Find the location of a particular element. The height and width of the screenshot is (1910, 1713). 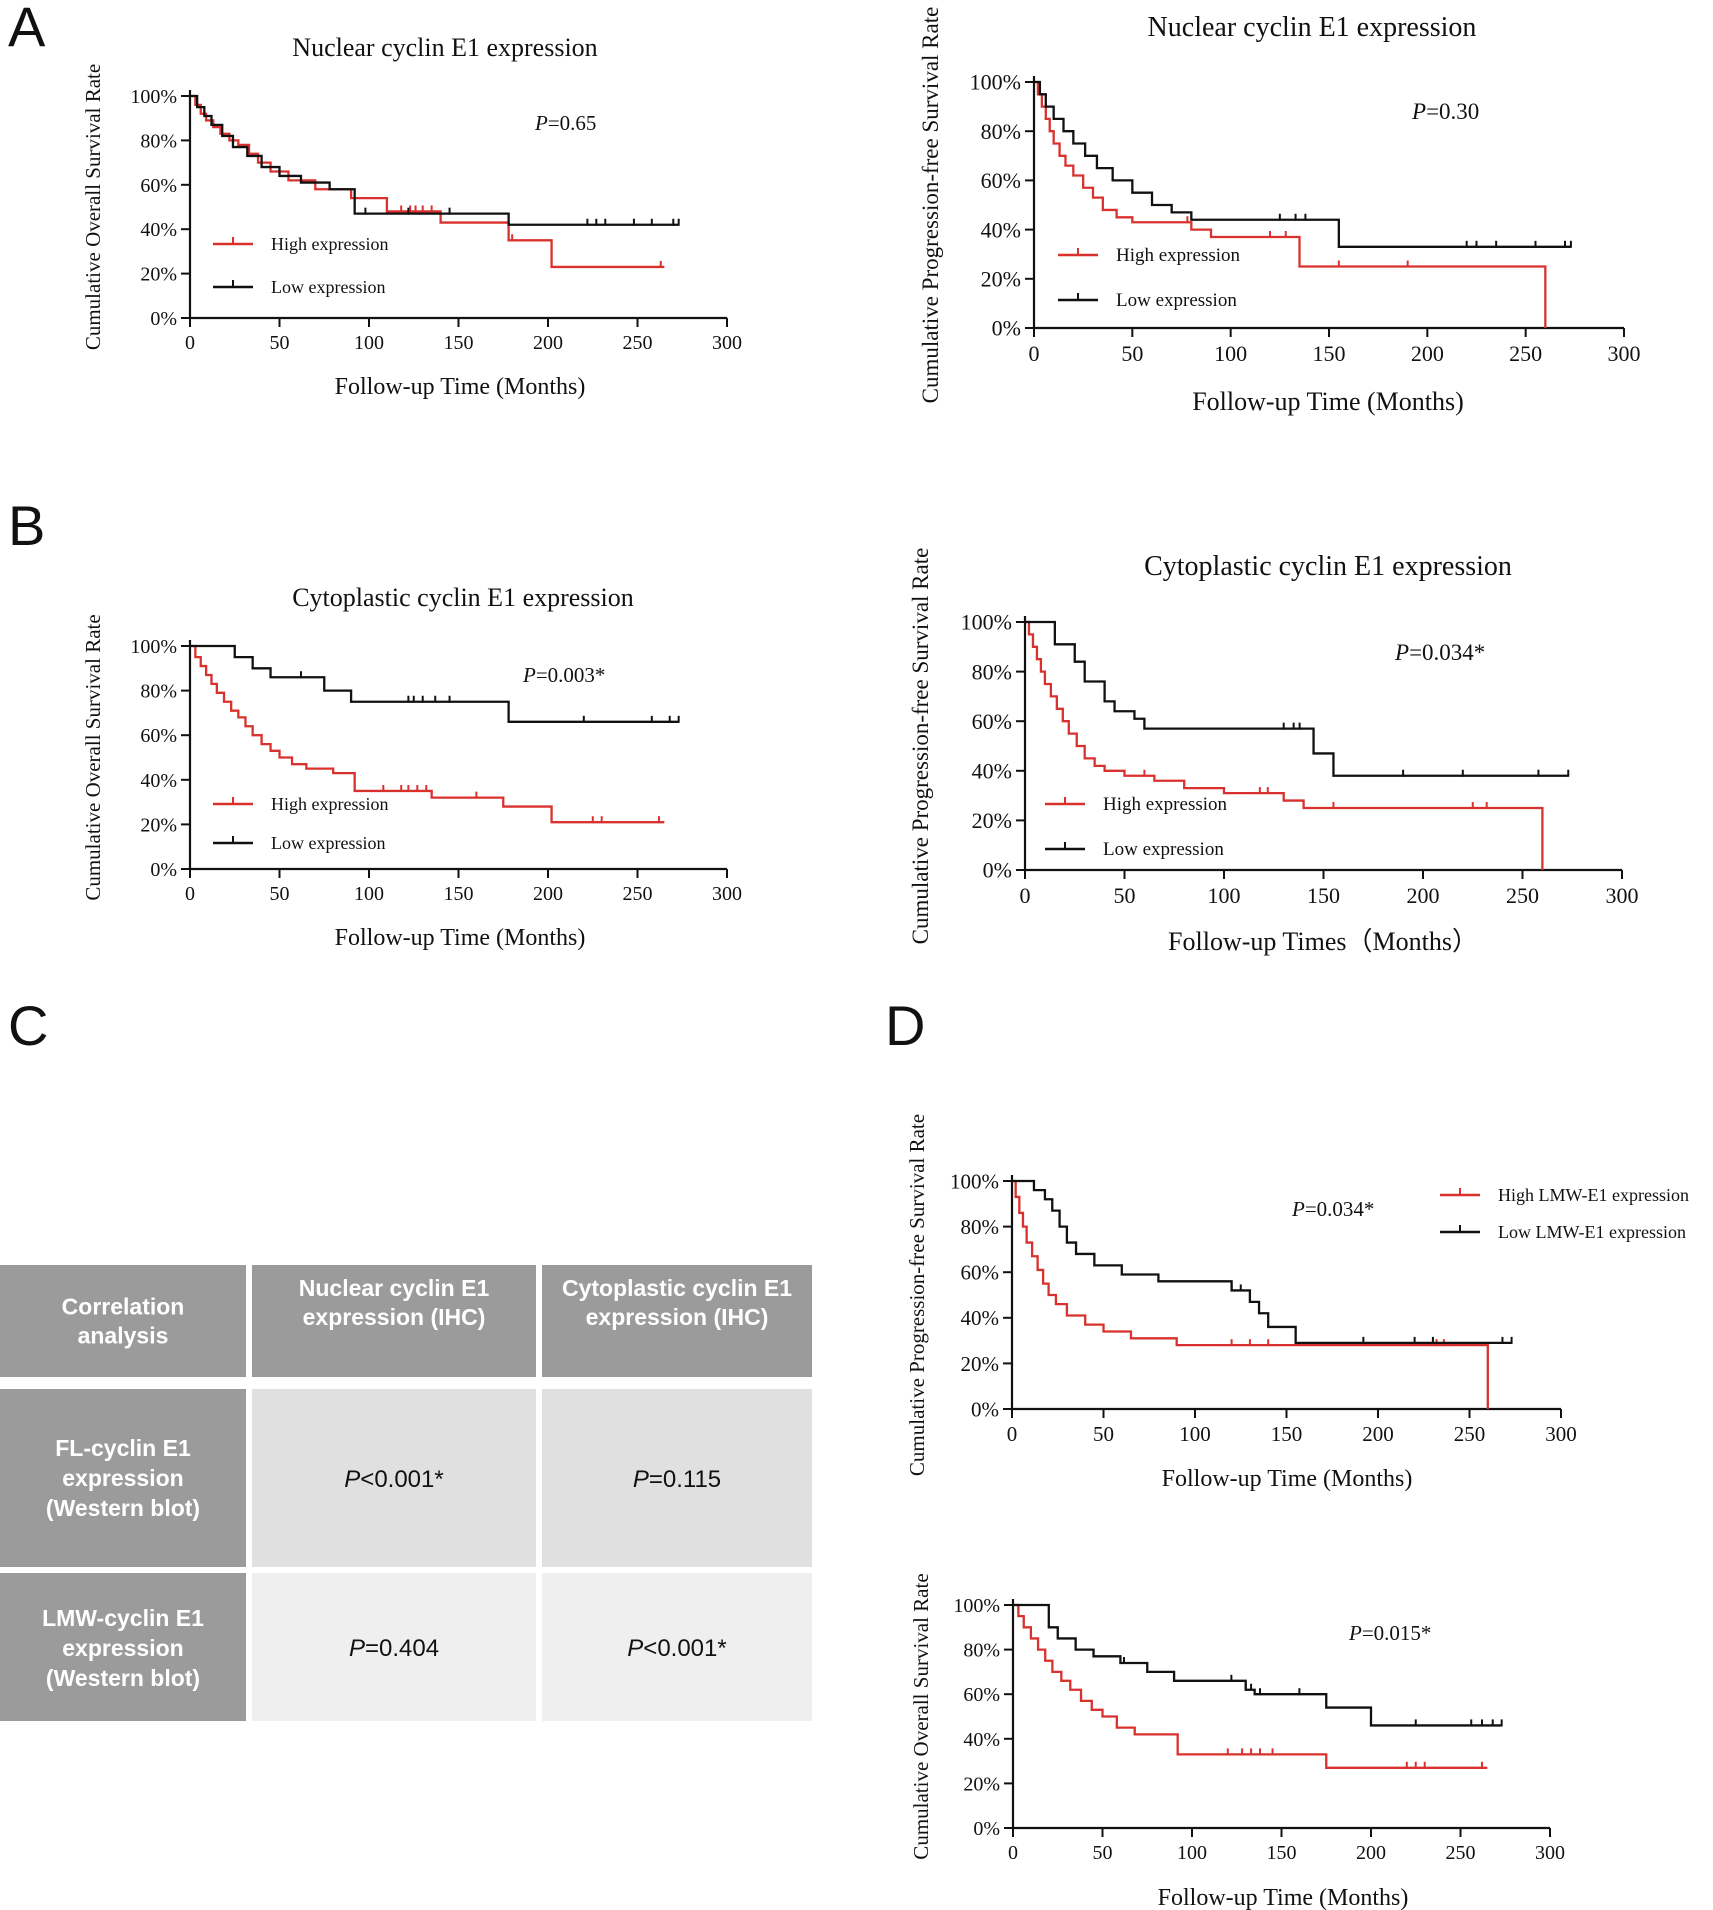

y-axis-label: Cumulative Overall Survival Rate is located at coordinates (93, 757).